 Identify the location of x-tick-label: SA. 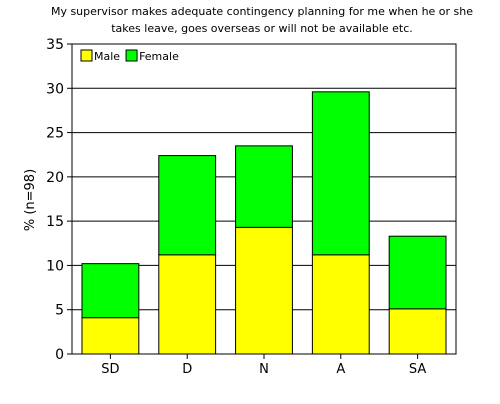
(417, 369).